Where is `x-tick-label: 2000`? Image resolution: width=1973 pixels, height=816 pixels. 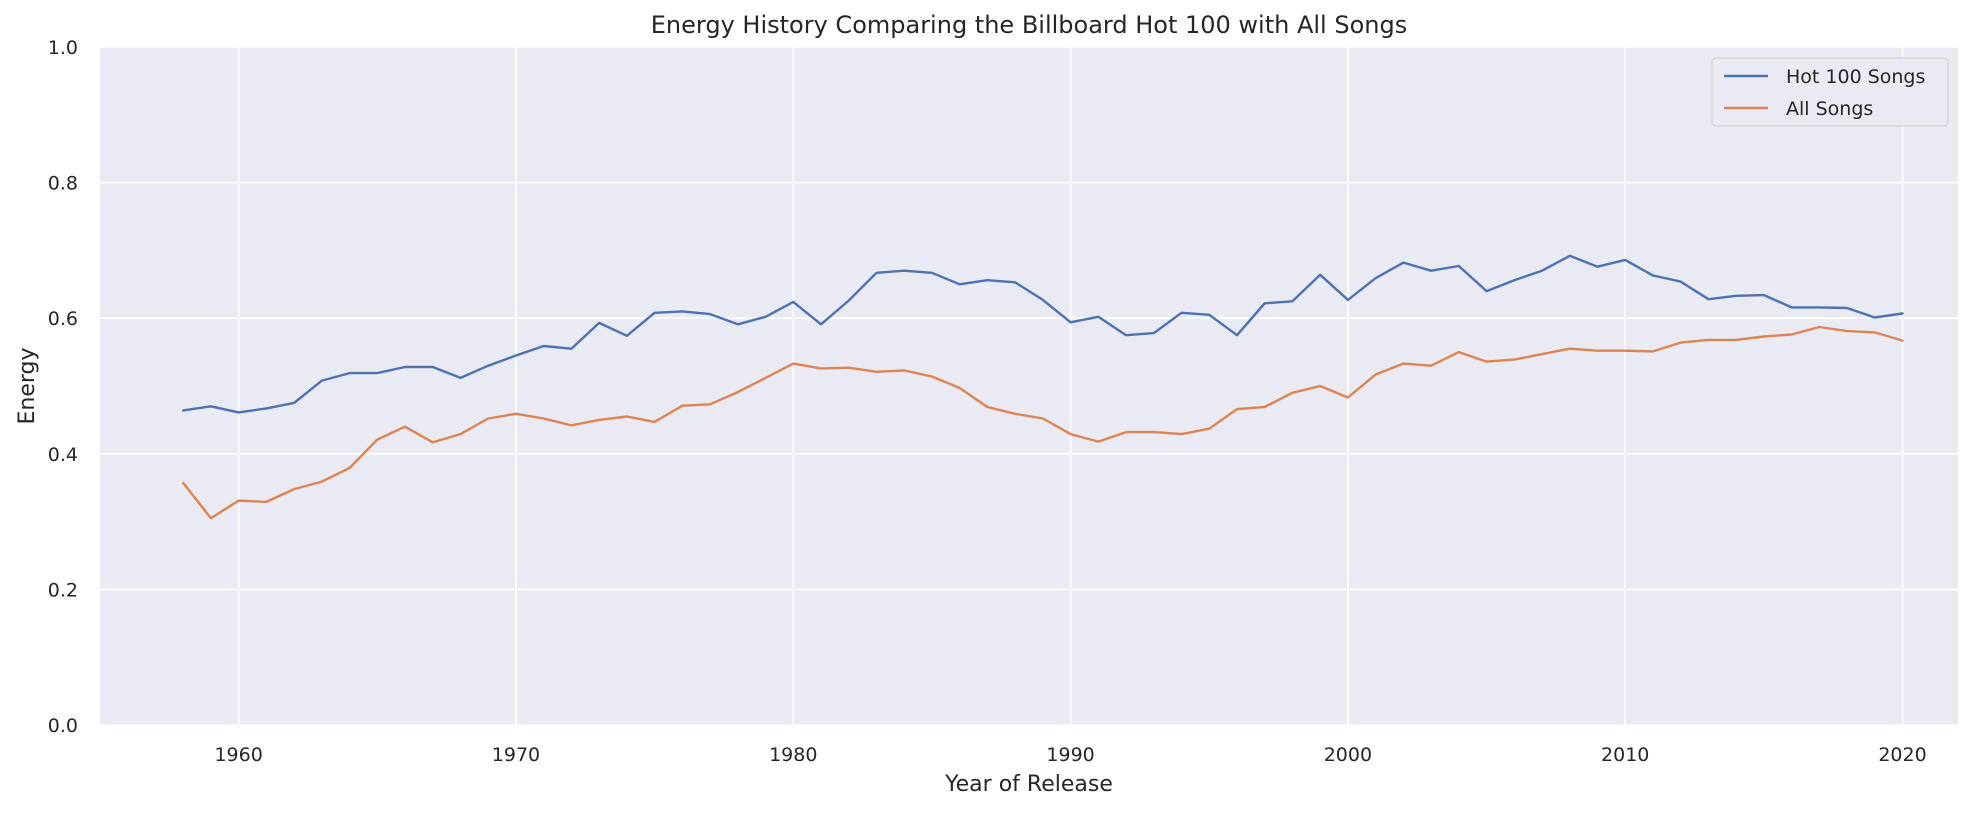 x-tick-label: 2000 is located at coordinates (1348, 755).